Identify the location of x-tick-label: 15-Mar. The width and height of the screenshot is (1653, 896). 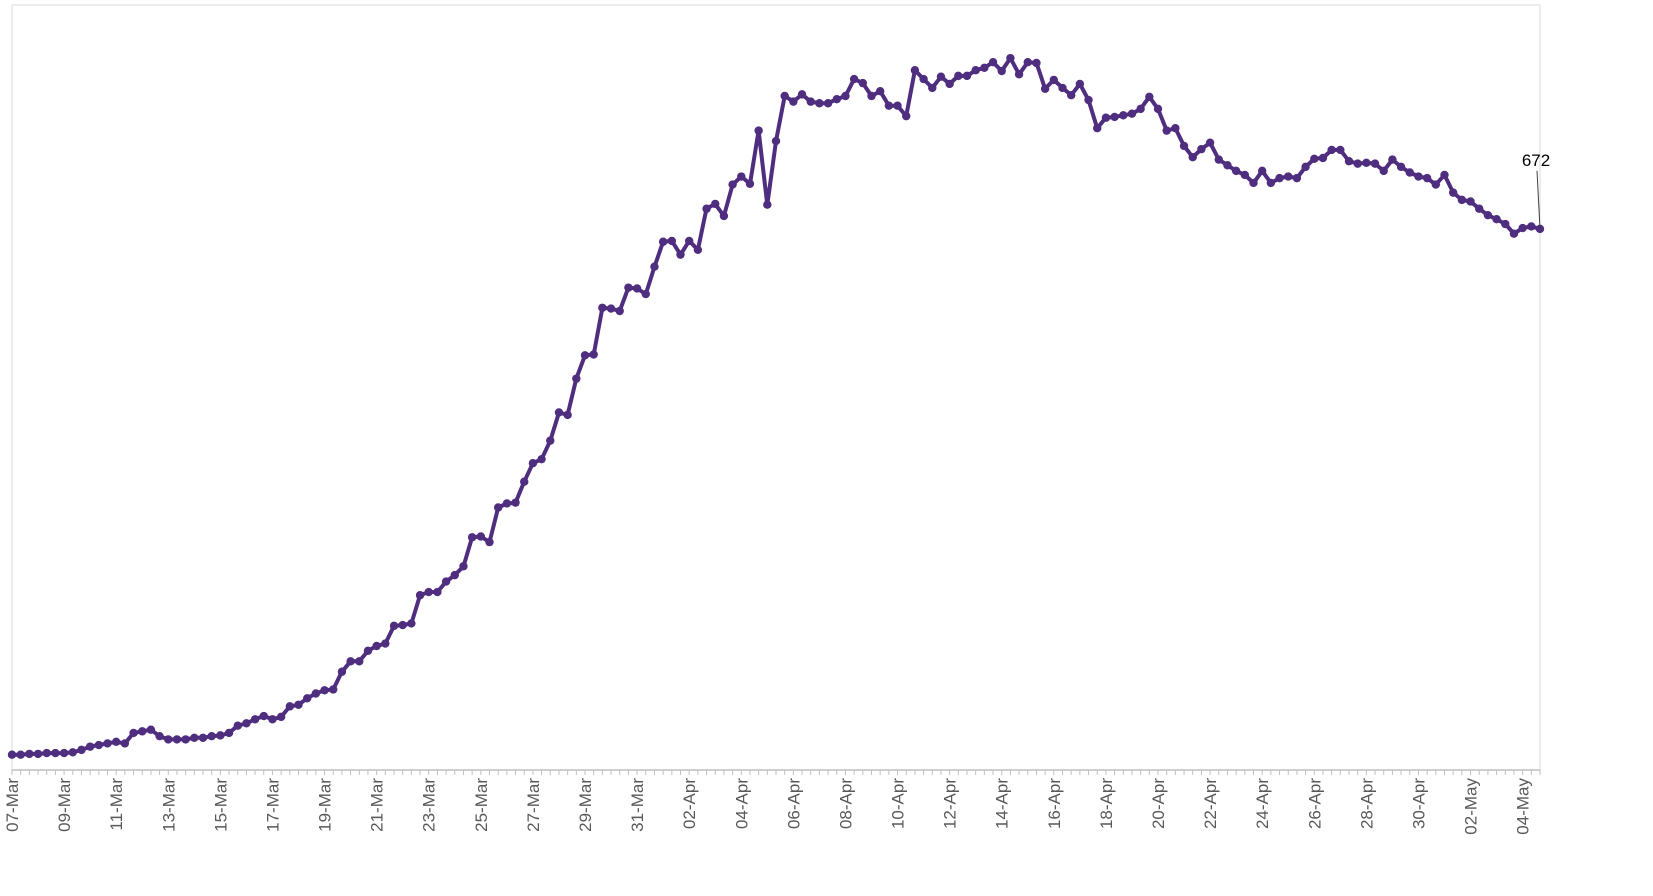
(220, 805).